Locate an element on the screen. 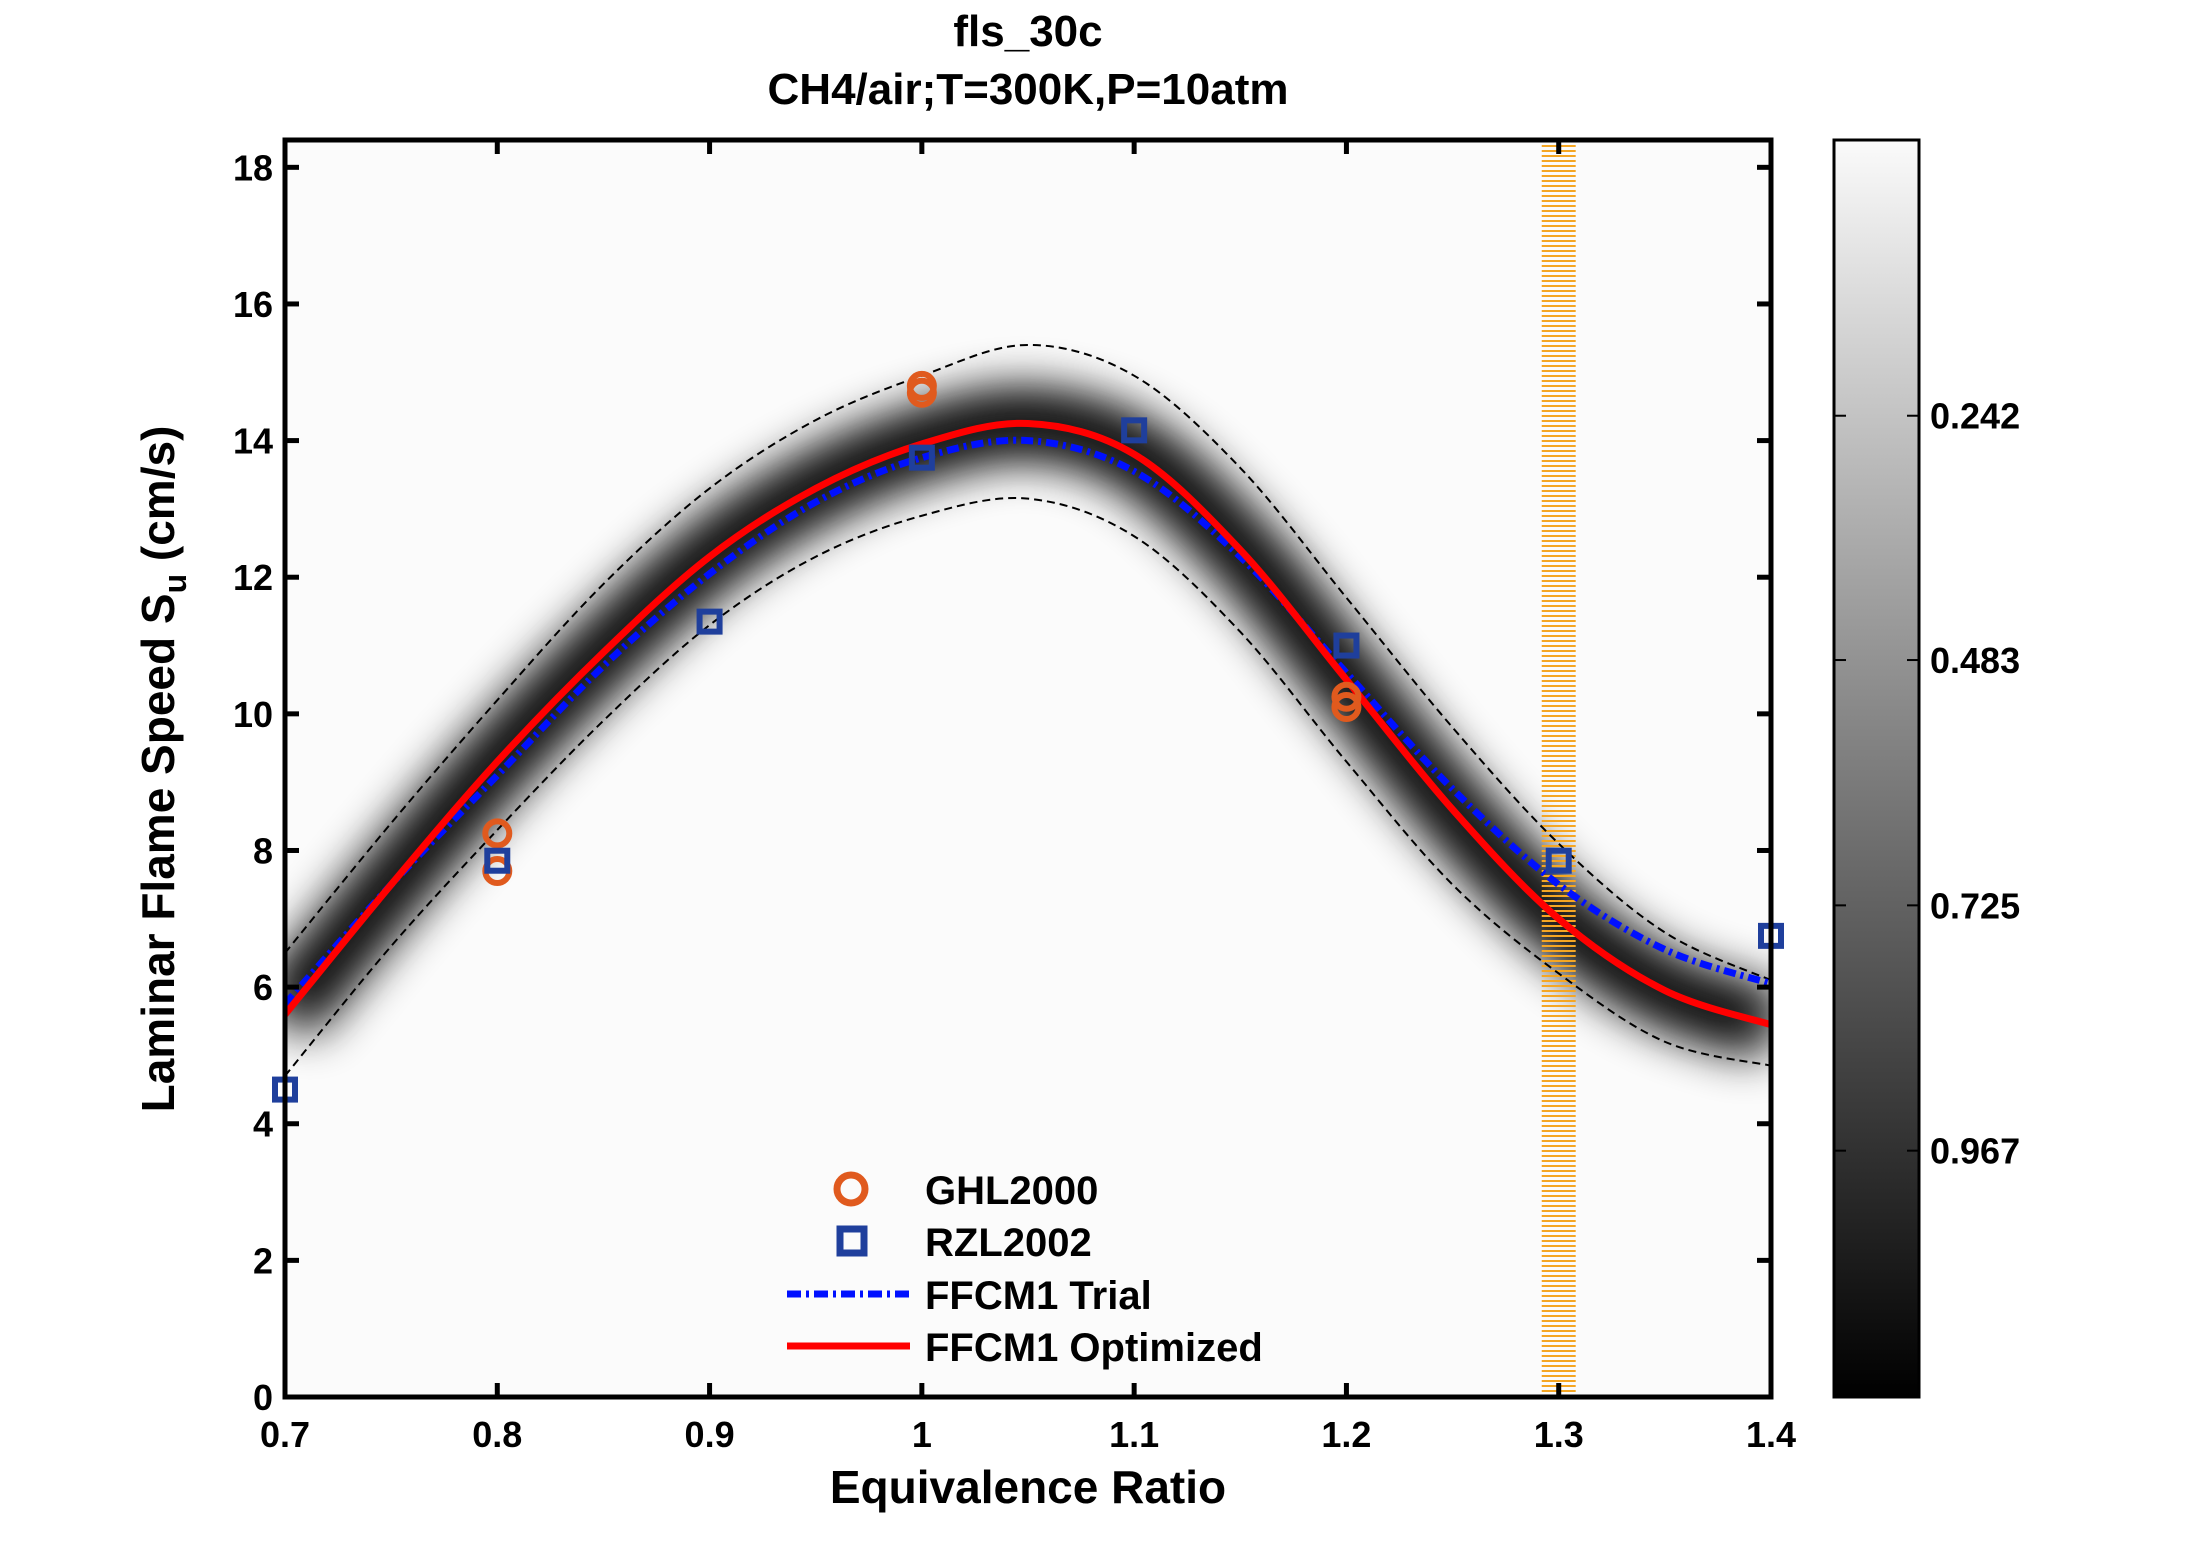 This screenshot has width=2188, height=1562. y-tick-label: 16 is located at coordinates (253, 304).